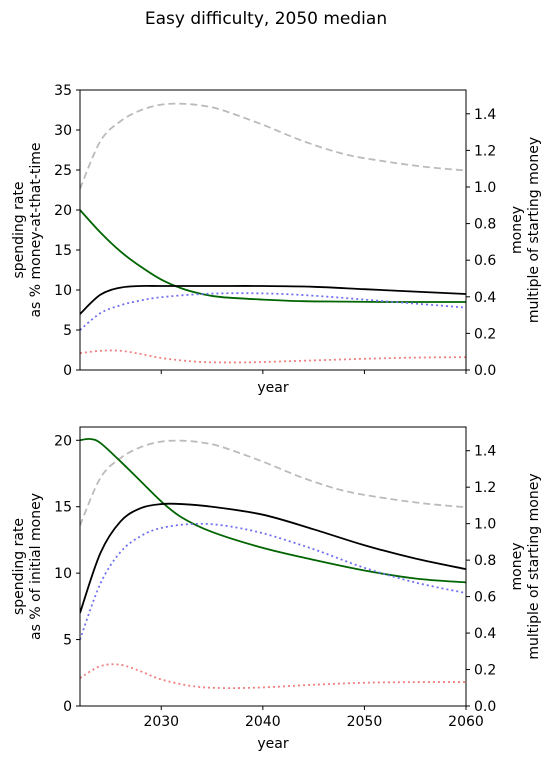 Image resolution: width=550 pixels, height=761 pixels. I want to click on bottom-right-y-axis-label: moneymultiple of starting money, so click(525, 566).